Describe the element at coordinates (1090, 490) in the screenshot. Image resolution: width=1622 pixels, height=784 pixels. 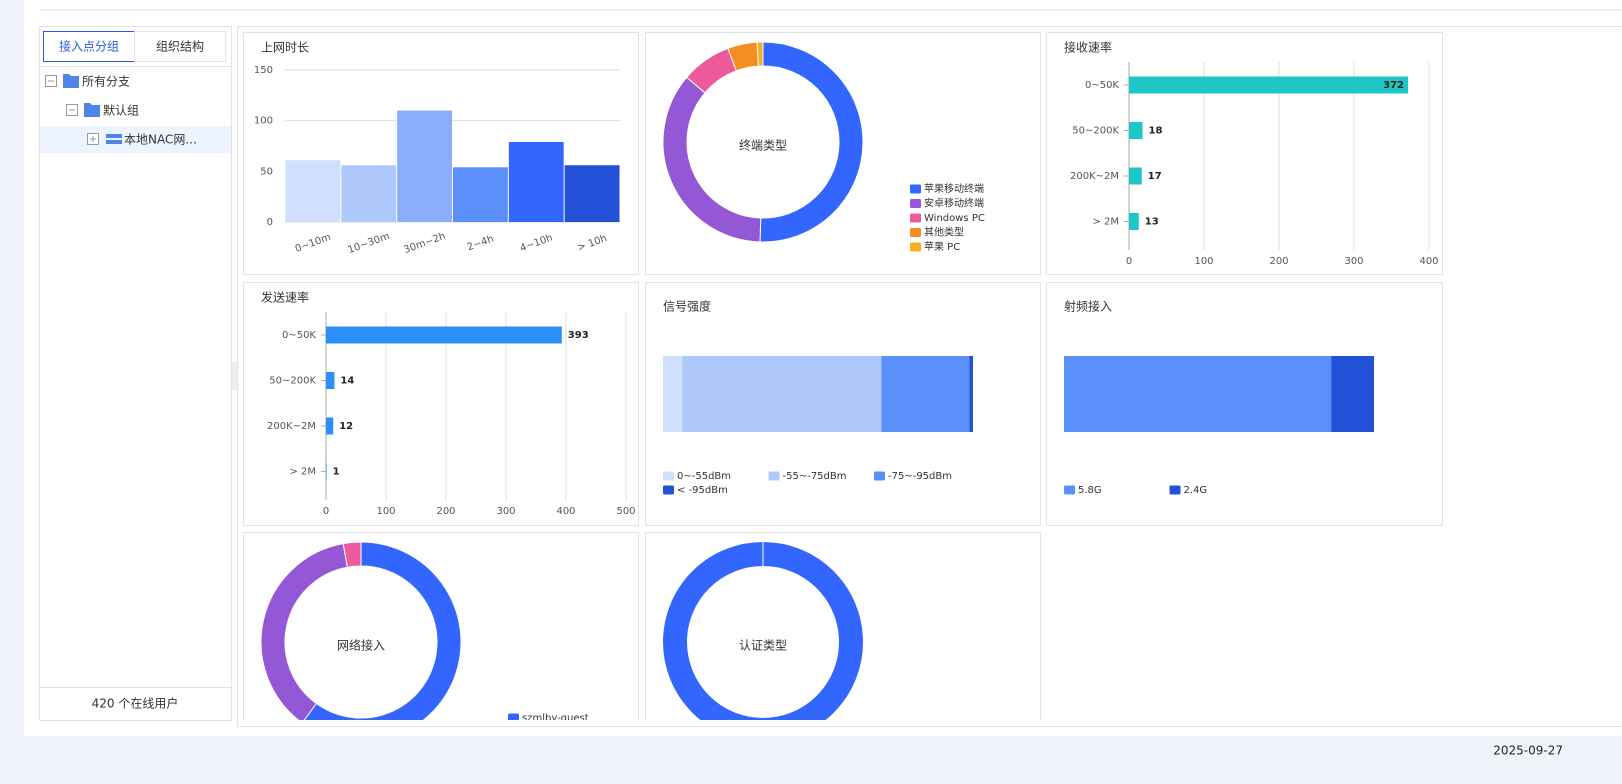
I see `legend-label: 5.8G` at that location.